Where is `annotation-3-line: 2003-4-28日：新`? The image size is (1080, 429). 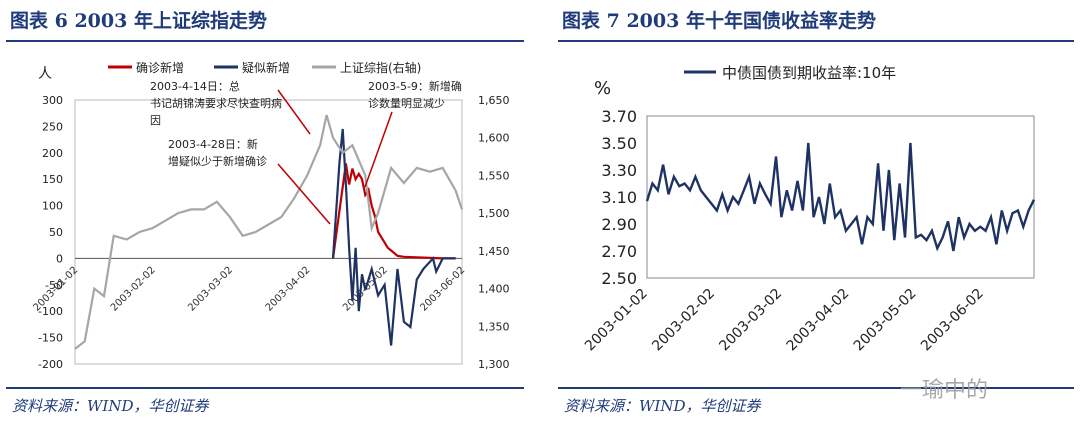 annotation-3-line: 2003-4-28日：新 is located at coordinates (213, 144).